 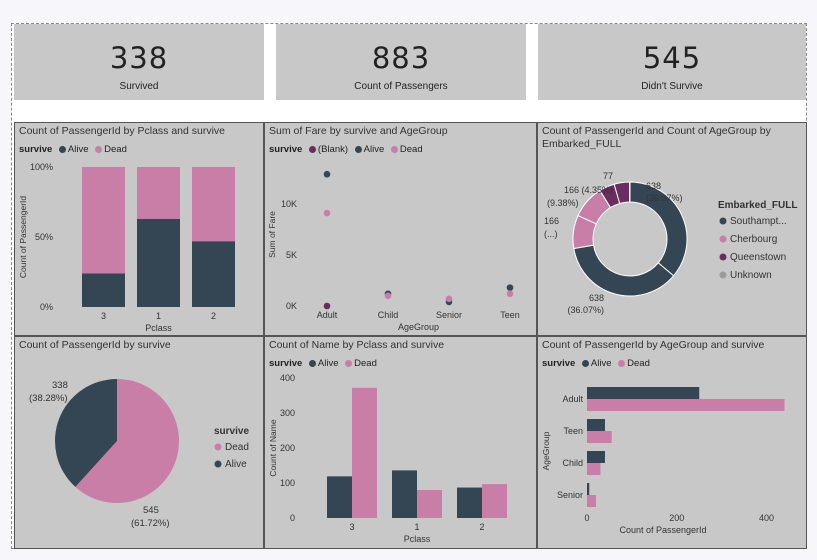 I want to click on y-tick-label: 0%, so click(x=46, y=307).